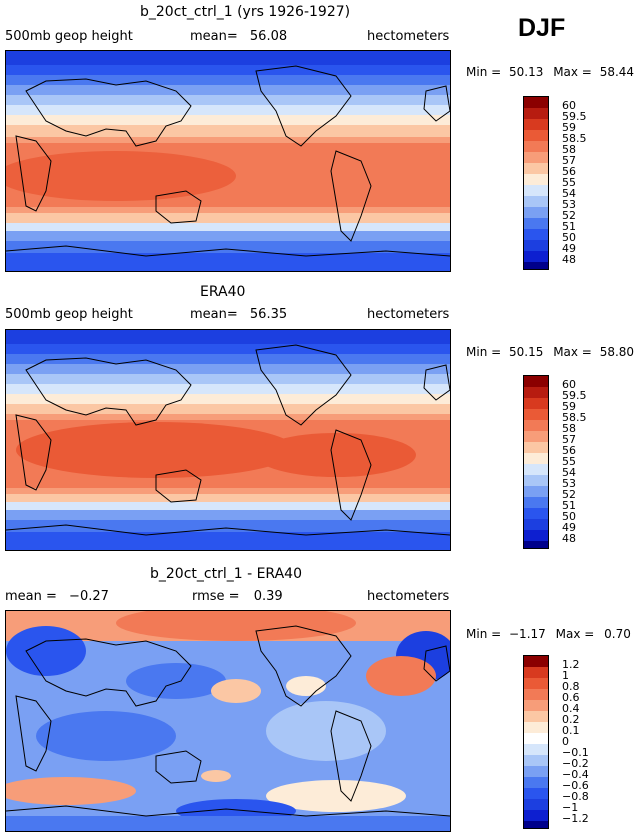 Image resolution: width=643 pixels, height=839 pixels. Describe the element at coordinates (569, 105) in the screenshot. I see `panel1-cbar-label: 60` at that location.